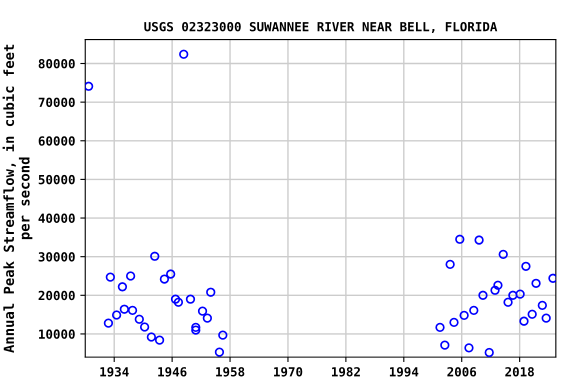 This screenshot has width=576, height=384. Describe the element at coordinates (114, 372) in the screenshot. I see `x-tick-label: 1934` at that location.